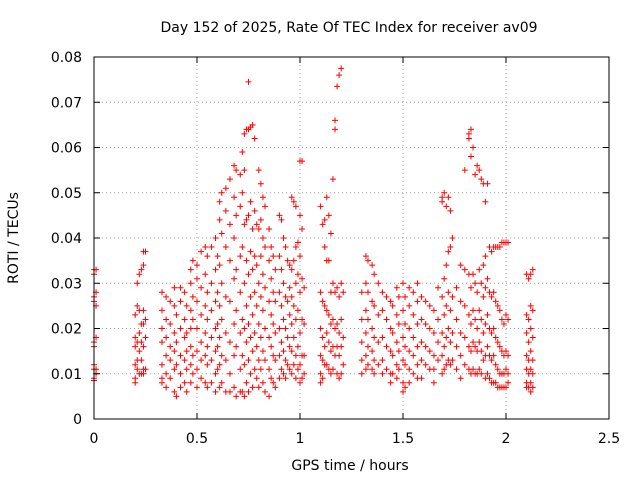 The height and width of the screenshot is (480, 640). Describe the element at coordinates (66, 239) in the screenshot. I see `y-tick-labels: 0 0.01 0.02 0.03 0.04 0.05 0.06 0.07 0.08` at that location.